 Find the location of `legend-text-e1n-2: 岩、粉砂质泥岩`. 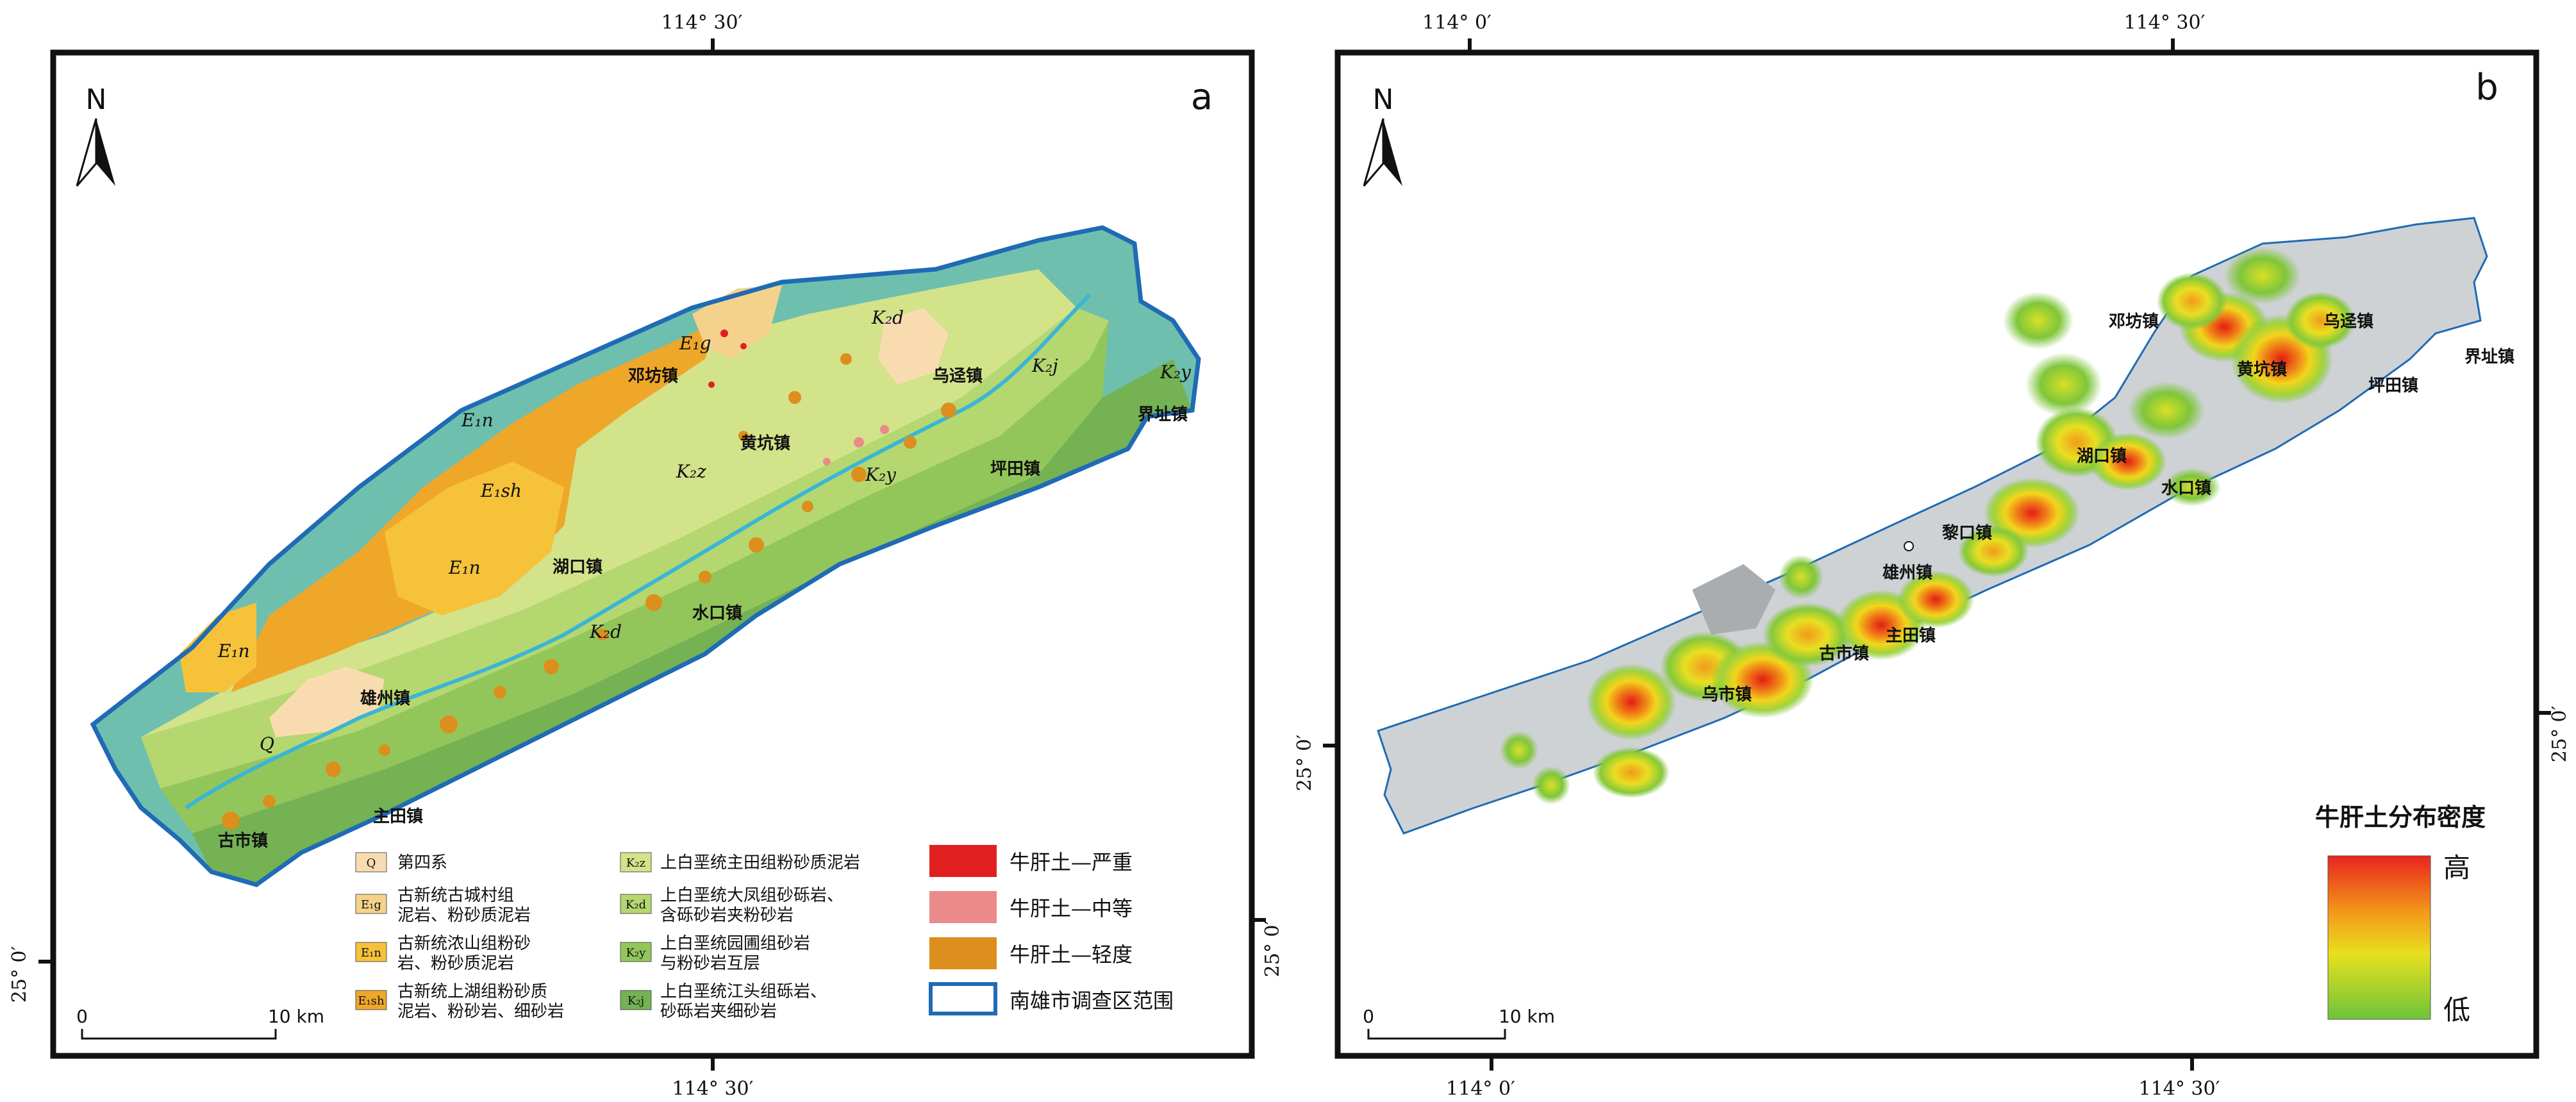

legend-text-e1n-2: 岩、粉砂质泥岩 is located at coordinates (456, 963).